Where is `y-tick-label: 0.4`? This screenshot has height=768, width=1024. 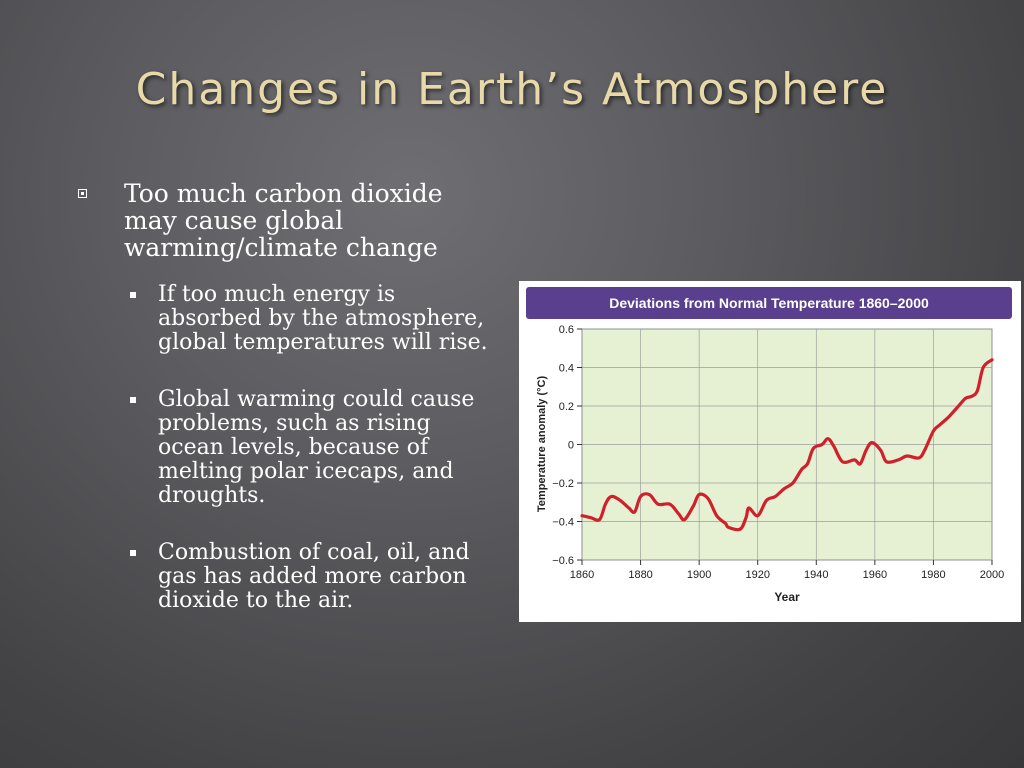
y-tick-label: 0.4 is located at coordinates (566, 369).